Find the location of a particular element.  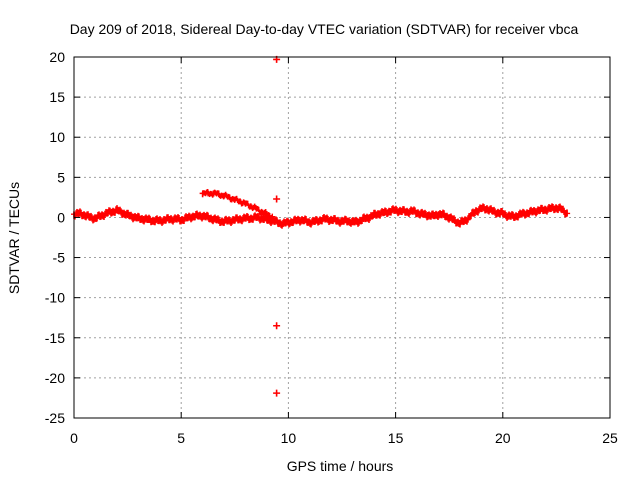

y-tick-label: 0 is located at coordinates (61, 217).